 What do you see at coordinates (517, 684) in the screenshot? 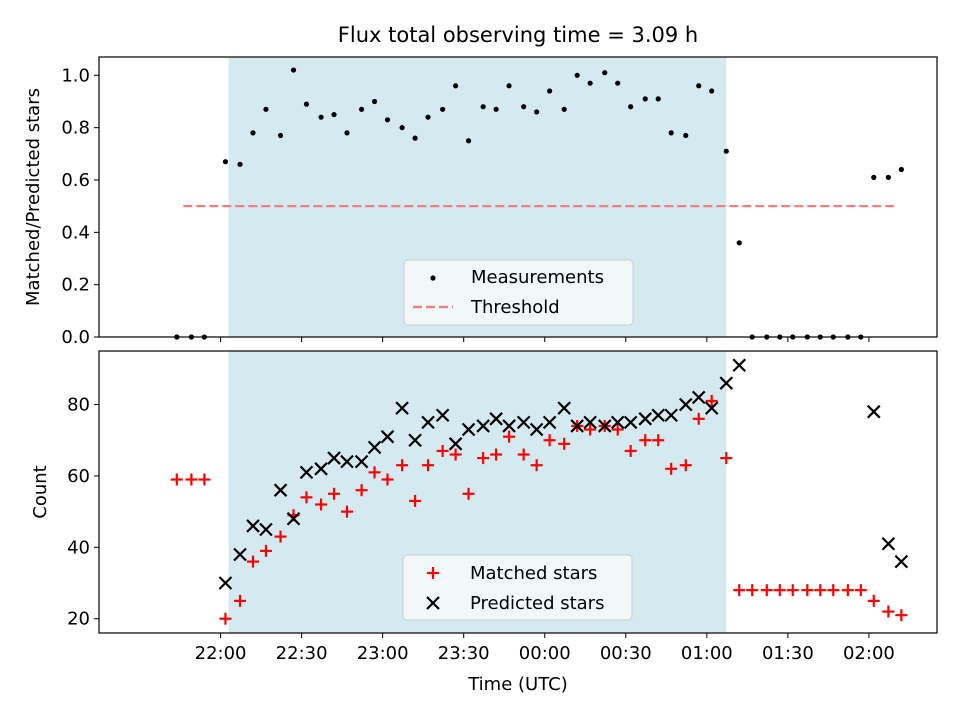
I see `count-x-axis-label: Time (UTC)` at bounding box center [517, 684].